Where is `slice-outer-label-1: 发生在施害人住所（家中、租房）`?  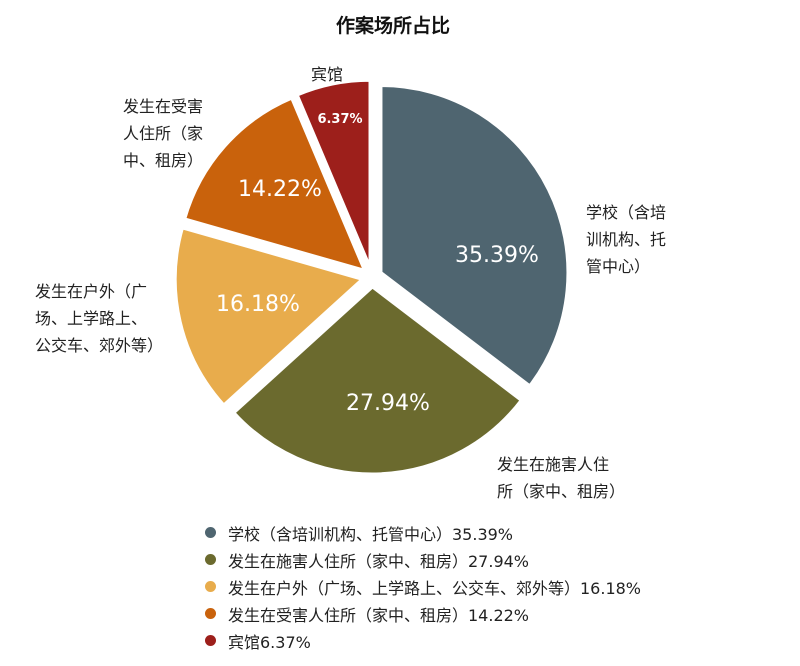
slice-outer-label-1: 发生在施害人住所（家中、租房） is located at coordinates (561, 478).